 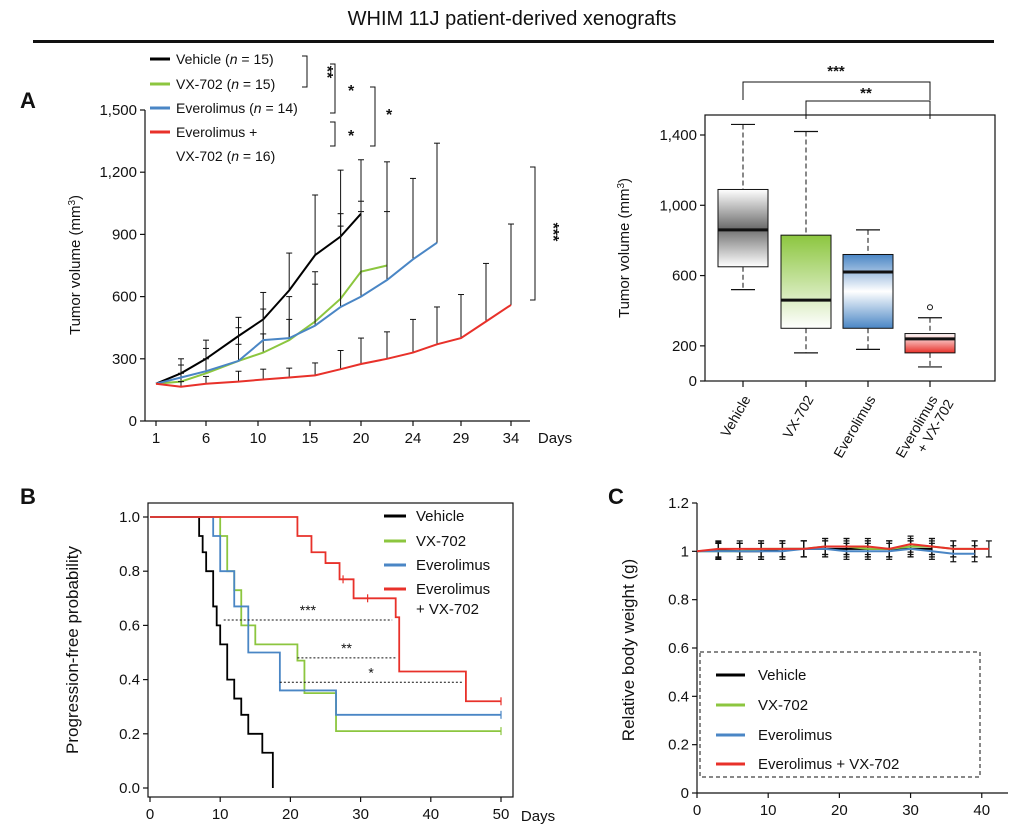 I want to click on y-tick-label: 900, so click(x=124, y=234).